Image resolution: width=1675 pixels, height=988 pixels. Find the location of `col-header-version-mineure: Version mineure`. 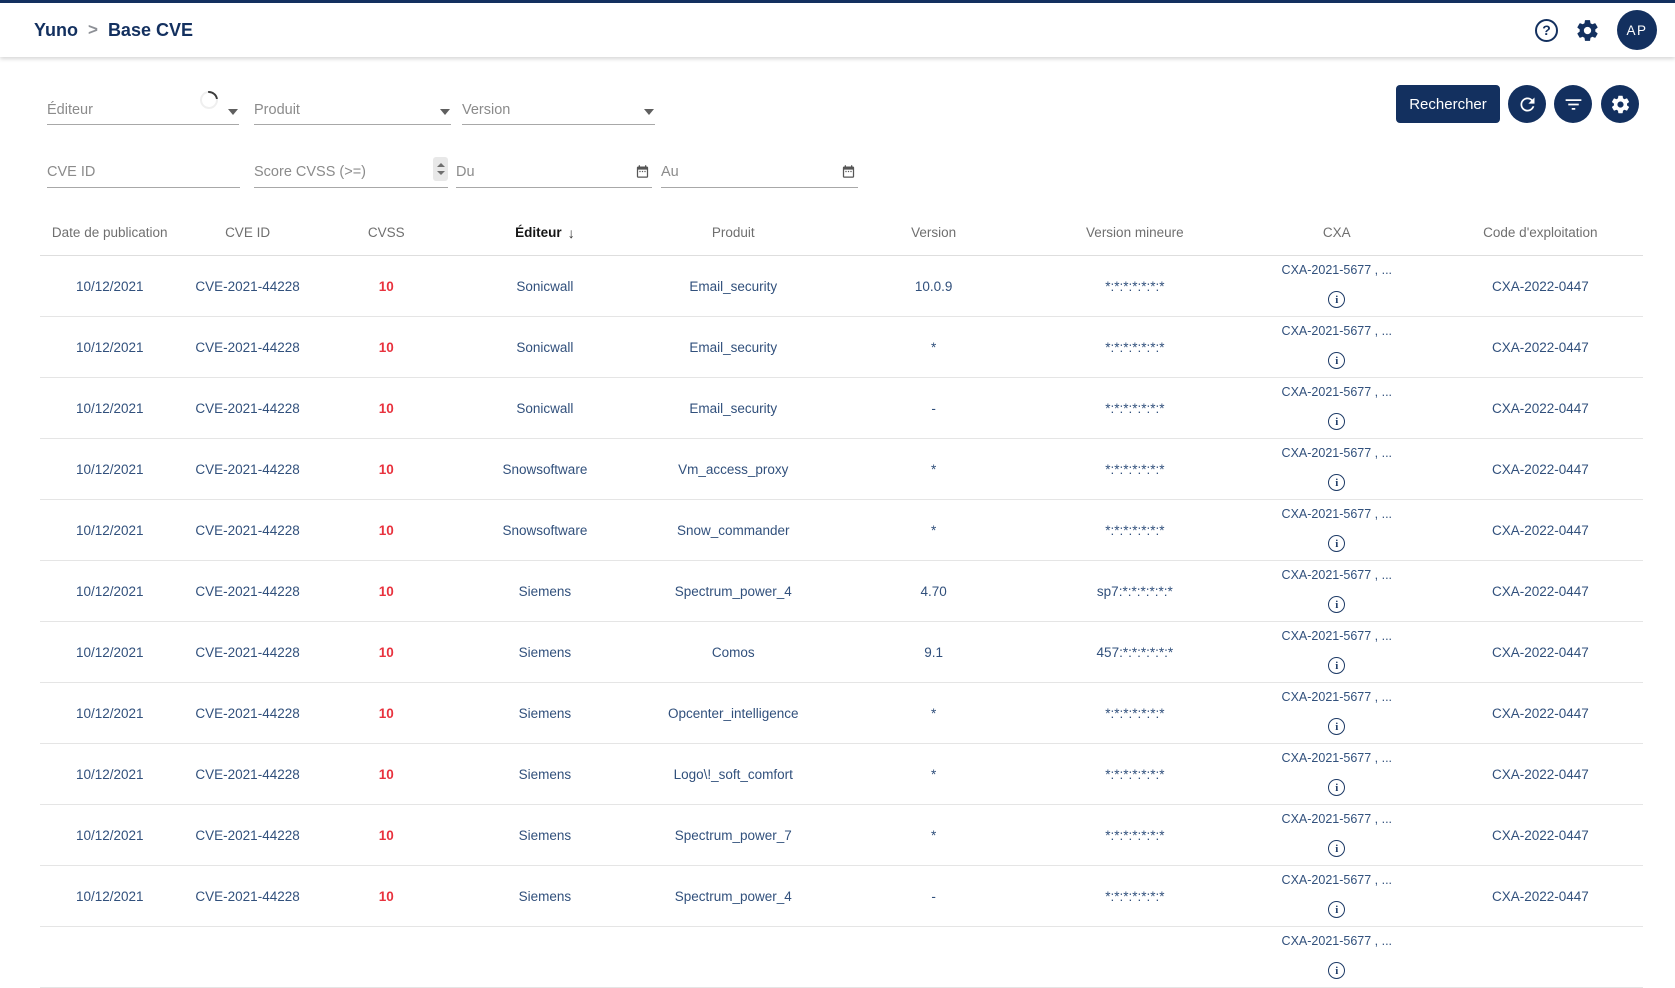

col-header-version-mineure: Version mineure is located at coordinates (1135, 232).